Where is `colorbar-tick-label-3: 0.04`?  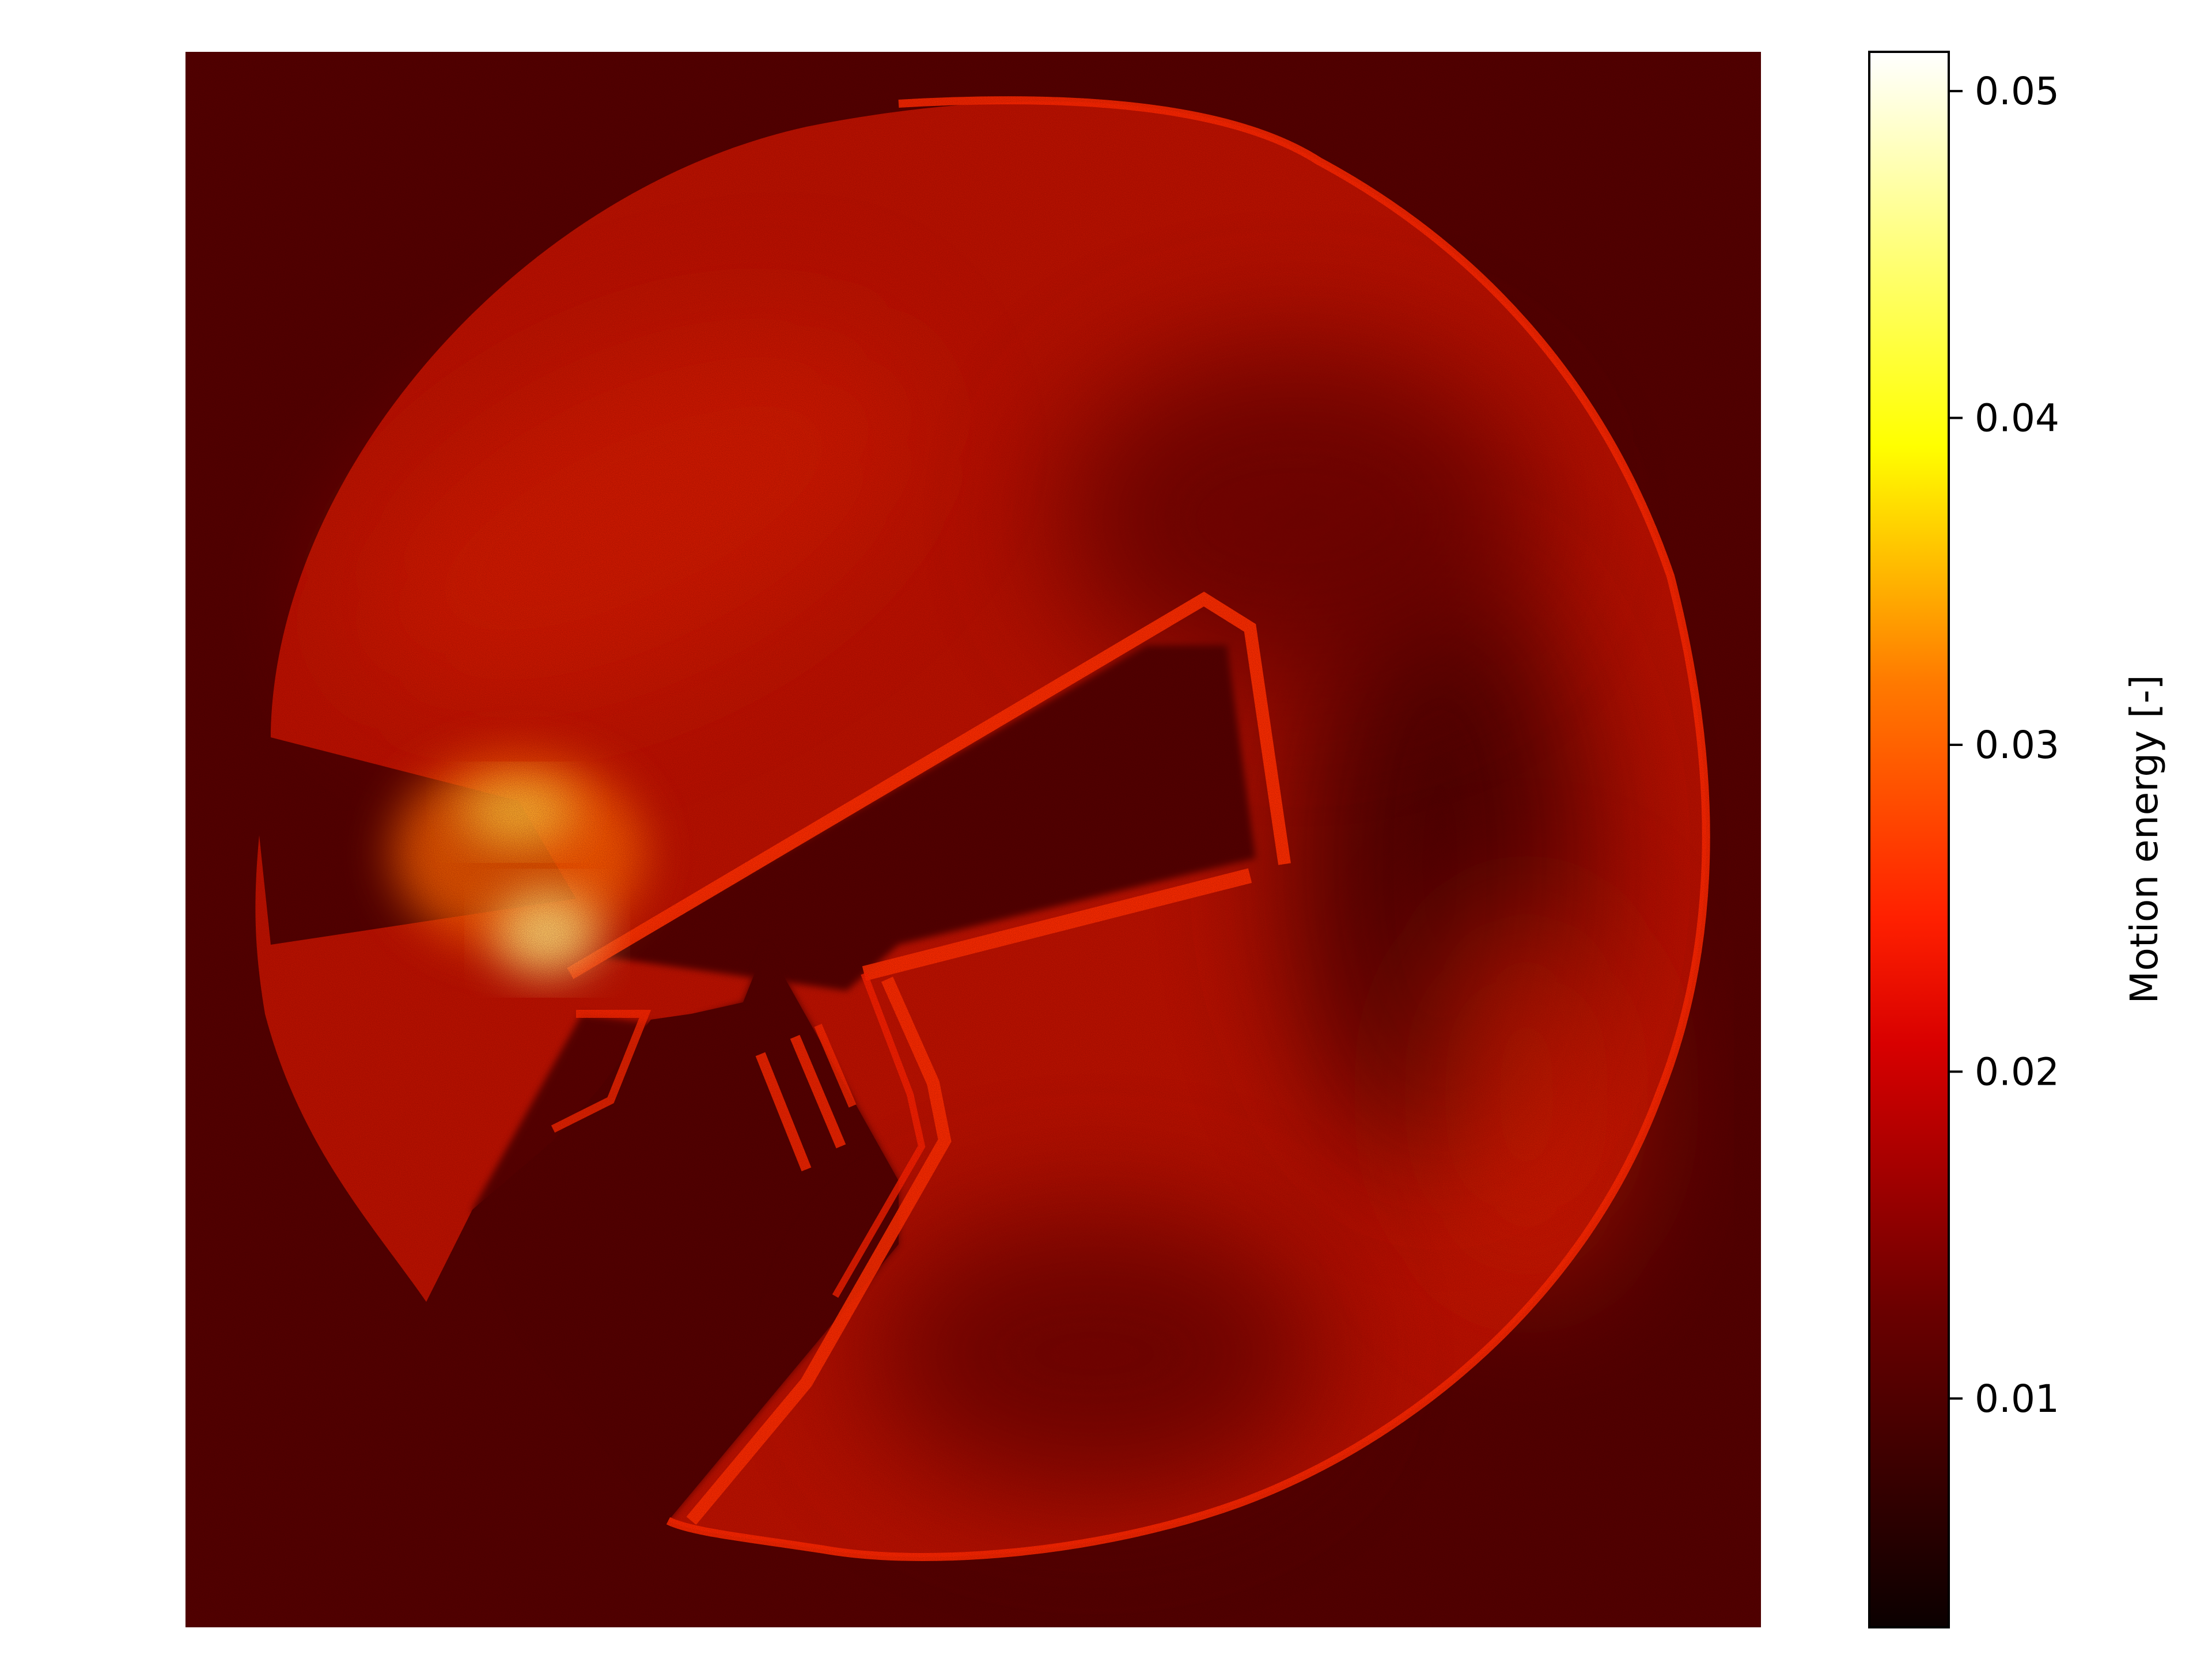 colorbar-tick-label-3: 0.04 is located at coordinates (2017, 418).